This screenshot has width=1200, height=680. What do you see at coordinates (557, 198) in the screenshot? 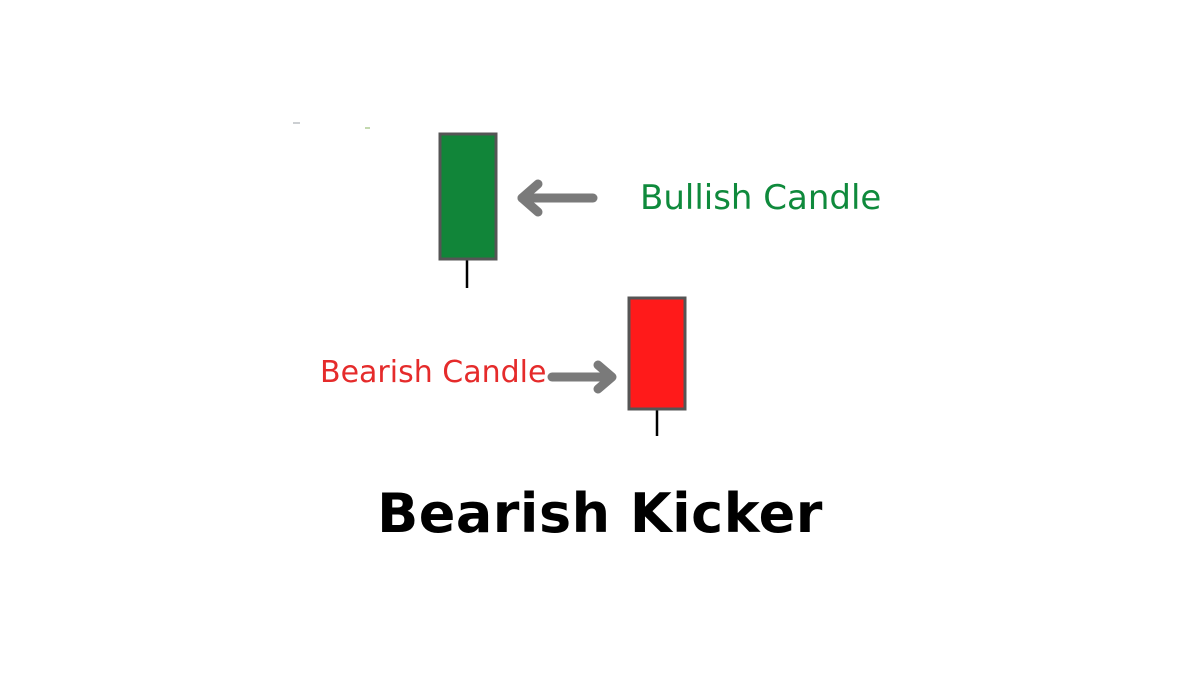
I see `arrow-left-icon` at bounding box center [557, 198].